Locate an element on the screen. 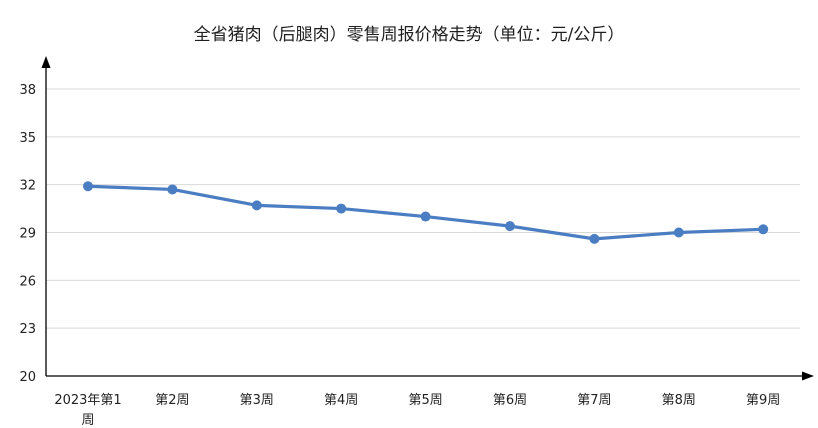  y-tick-label-23: 23 is located at coordinates (27, 329).